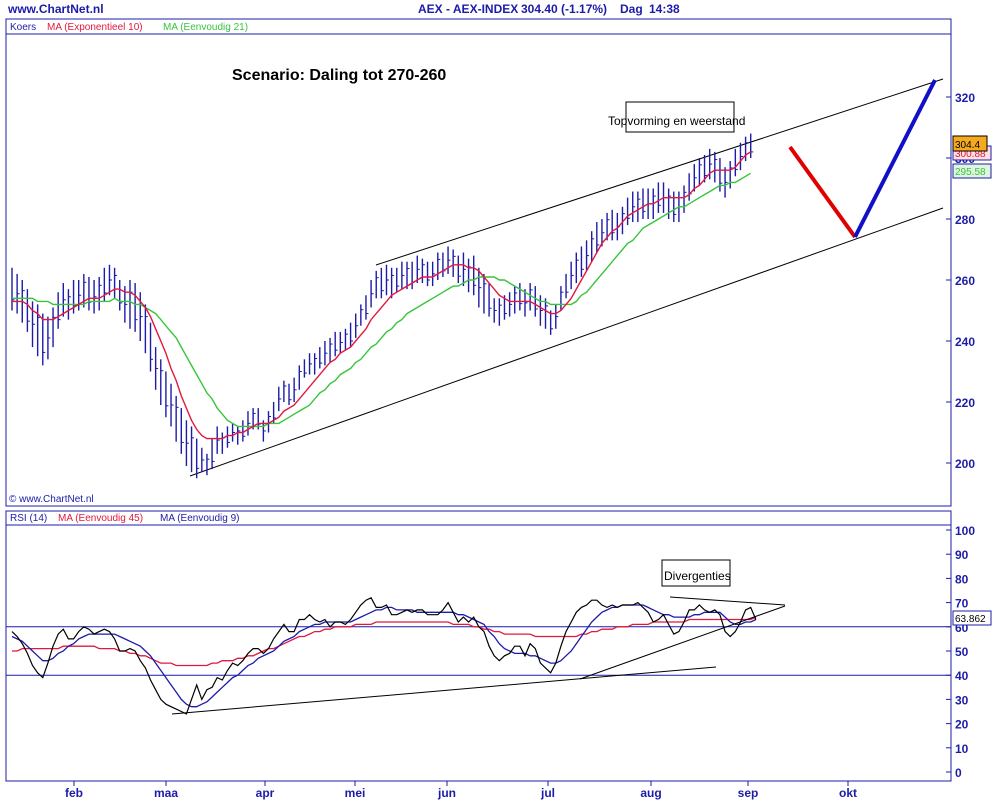  What do you see at coordinates (28, 518) in the screenshot?
I see `legend-rsi: RSI (14)` at bounding box center [28, 518].